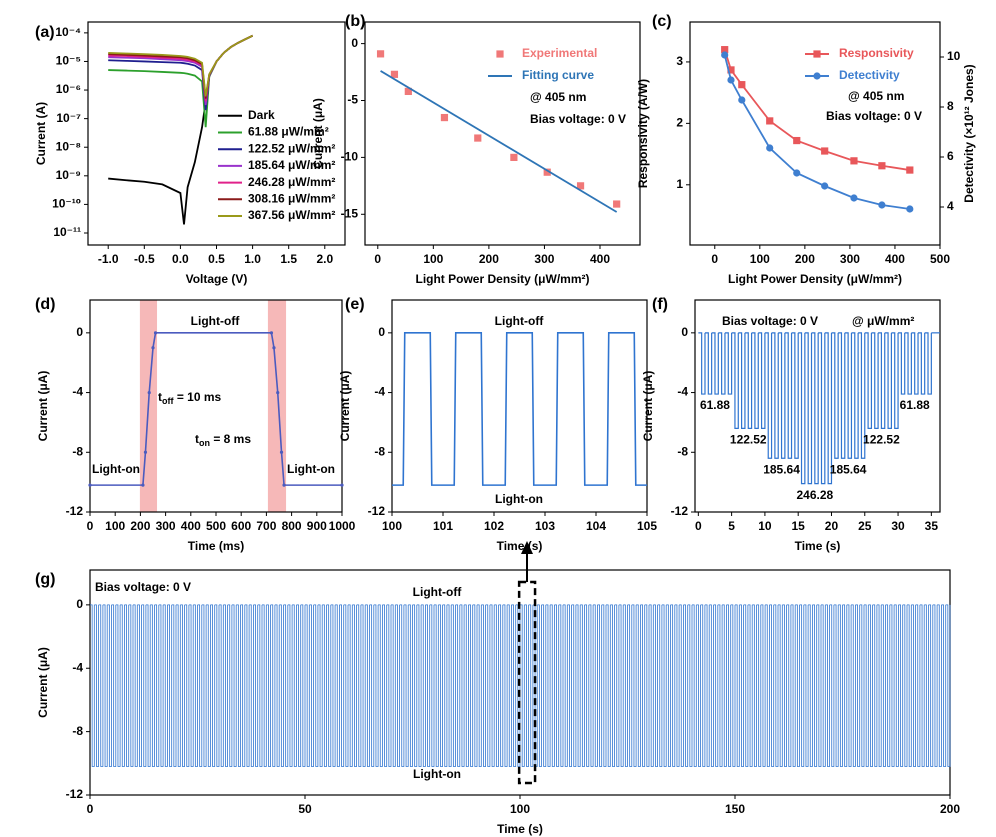 This screenshot has height=837, width=996. What do you see at coordinates (950, 106) in the screenshot?
I see `y2-tick-label: 8` at bounding box center [950, 106].